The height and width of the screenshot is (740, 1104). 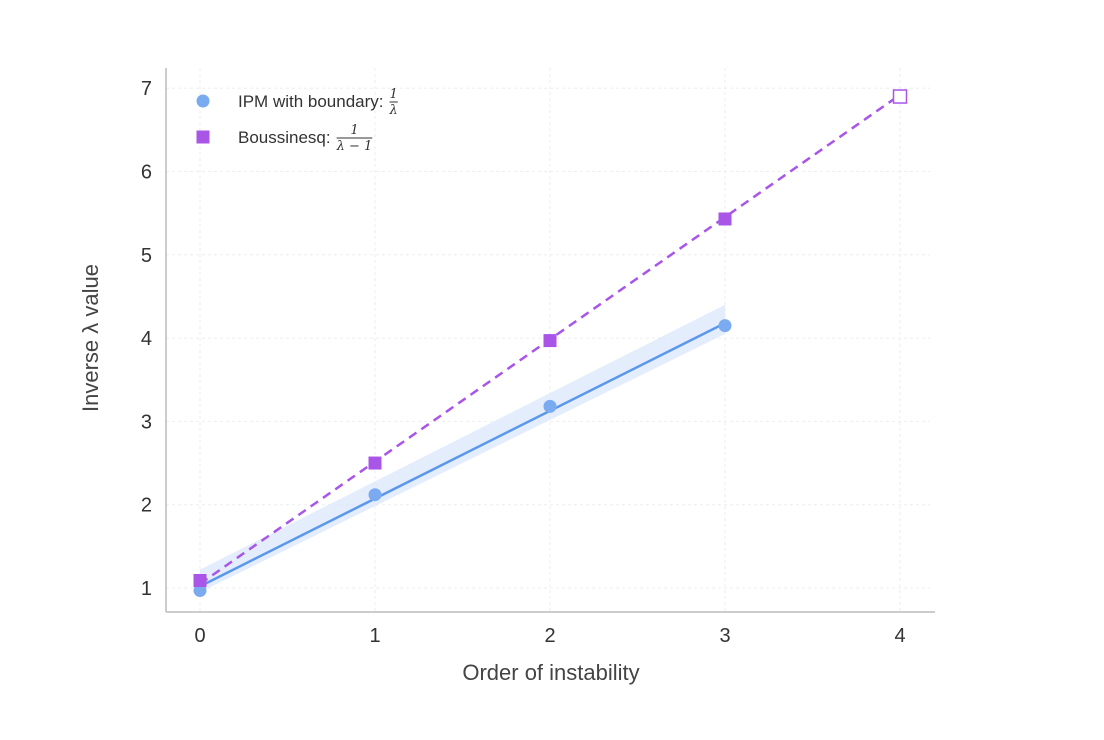 What do you see at coordinates (311, 101) in the screenshot?
I see `legend-label: IPM with boundary:` at bounding box center [311, 101].